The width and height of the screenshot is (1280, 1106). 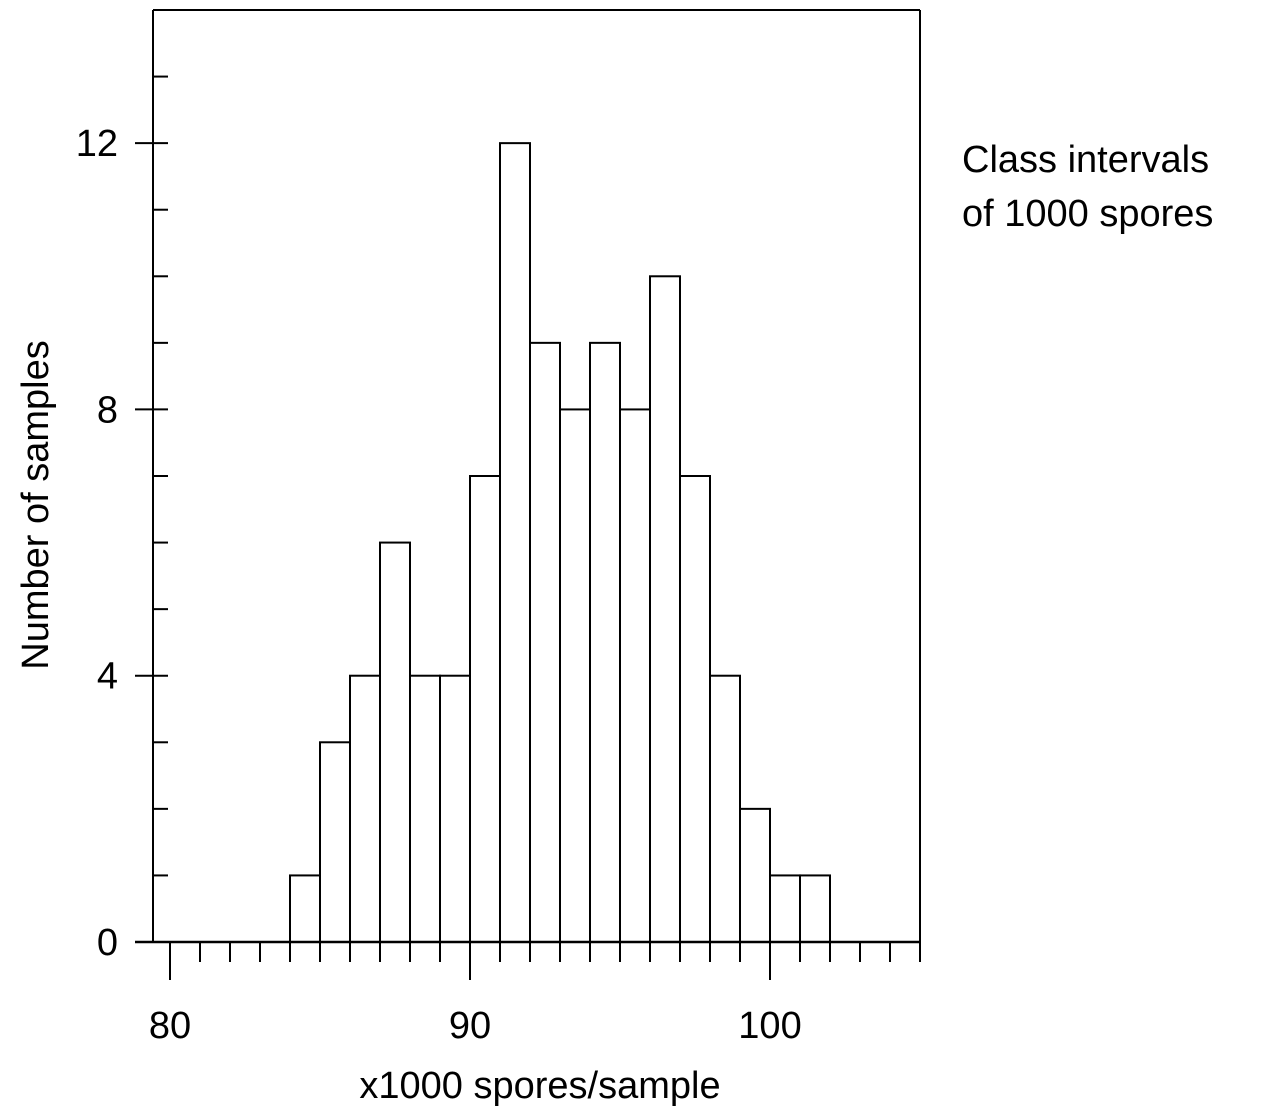 I want to click on annotation-line-1: Class intervals, so click(x=1085, y=160).